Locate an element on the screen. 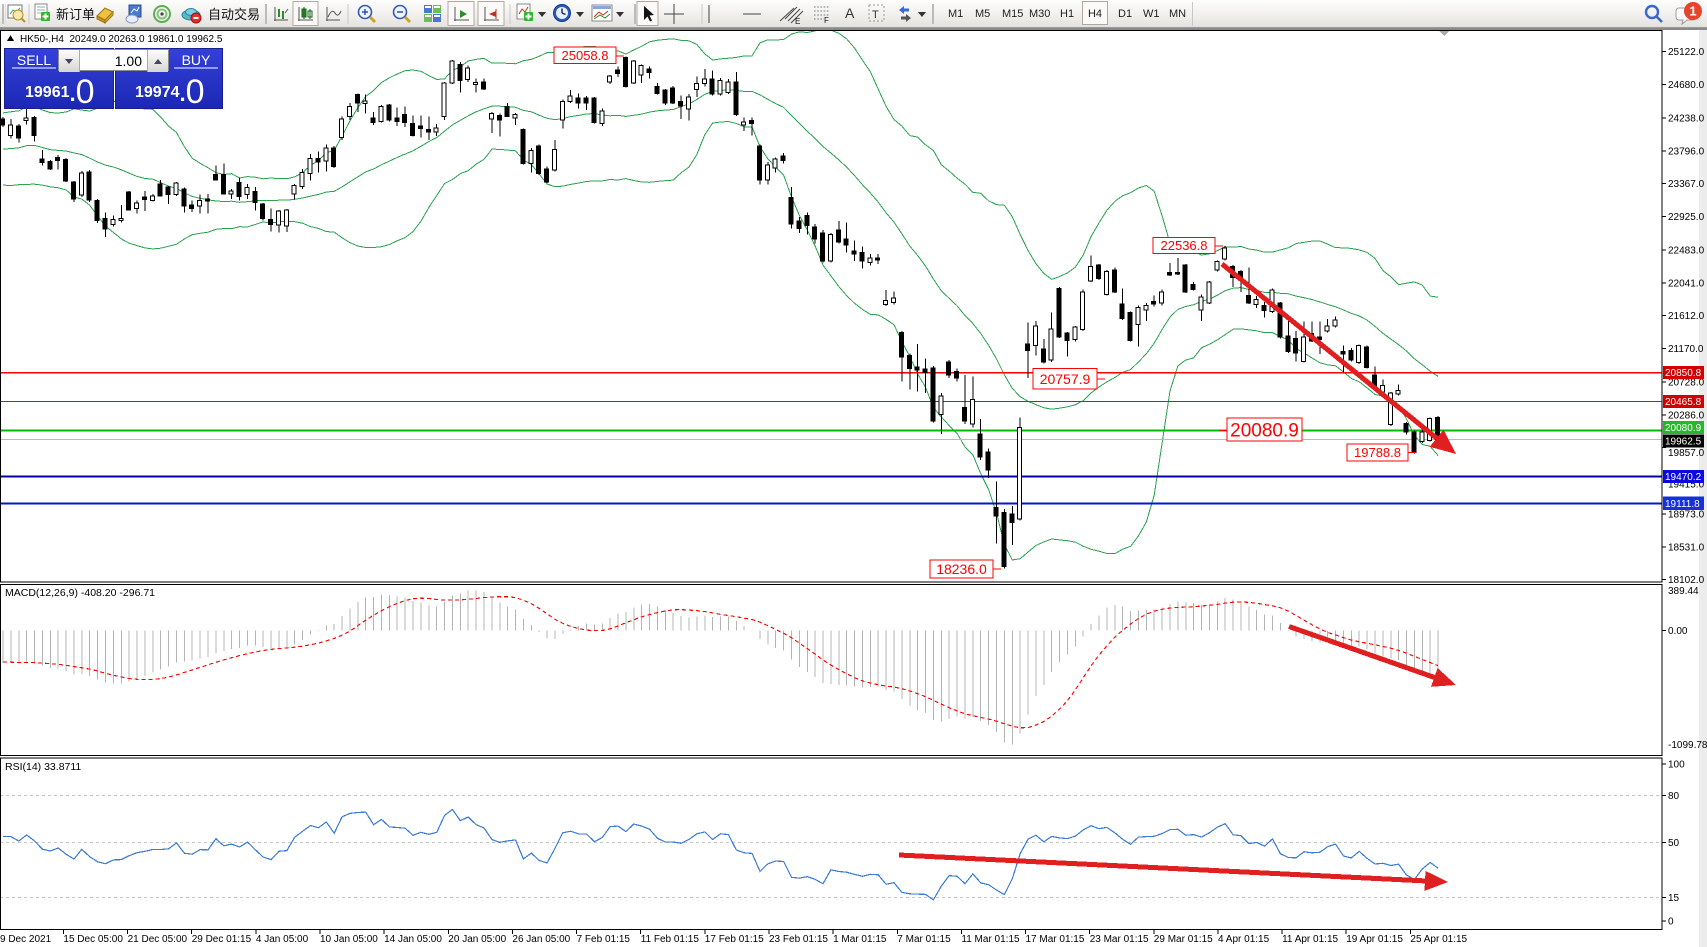 The image size is (1707, 947). svg-text: 23 Mar 01:15 is located at coordinates (1119, 939).